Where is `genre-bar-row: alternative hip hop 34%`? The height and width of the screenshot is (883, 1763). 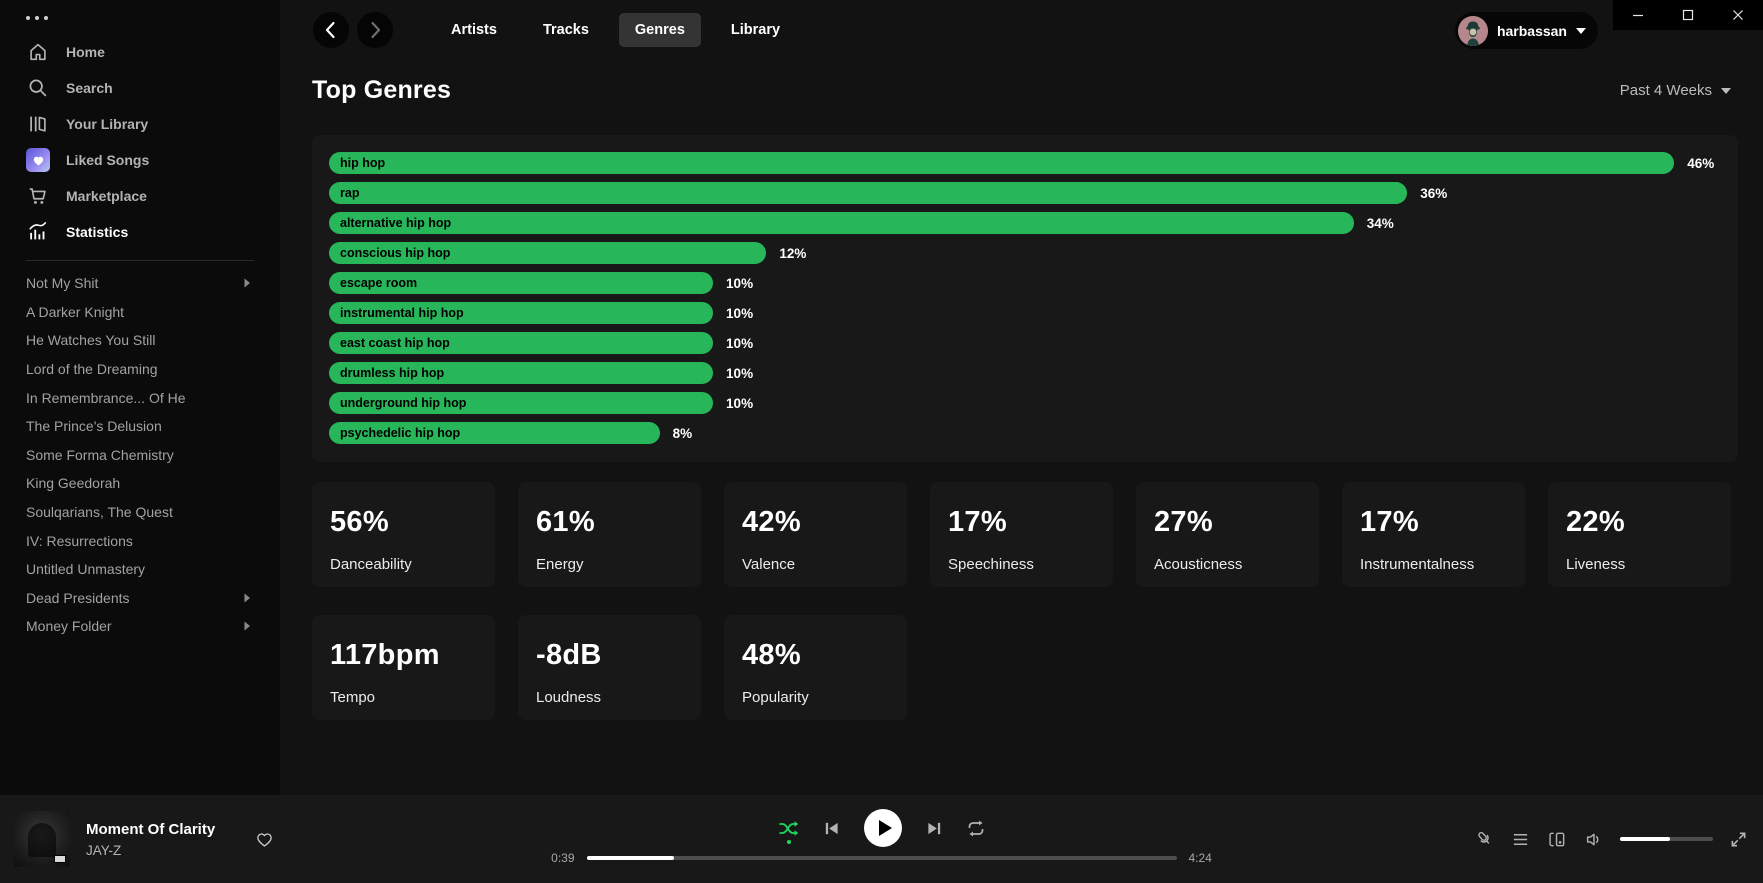 genre-bar-row: alternative hip hop 34% is located at coordinates (1025, 223).